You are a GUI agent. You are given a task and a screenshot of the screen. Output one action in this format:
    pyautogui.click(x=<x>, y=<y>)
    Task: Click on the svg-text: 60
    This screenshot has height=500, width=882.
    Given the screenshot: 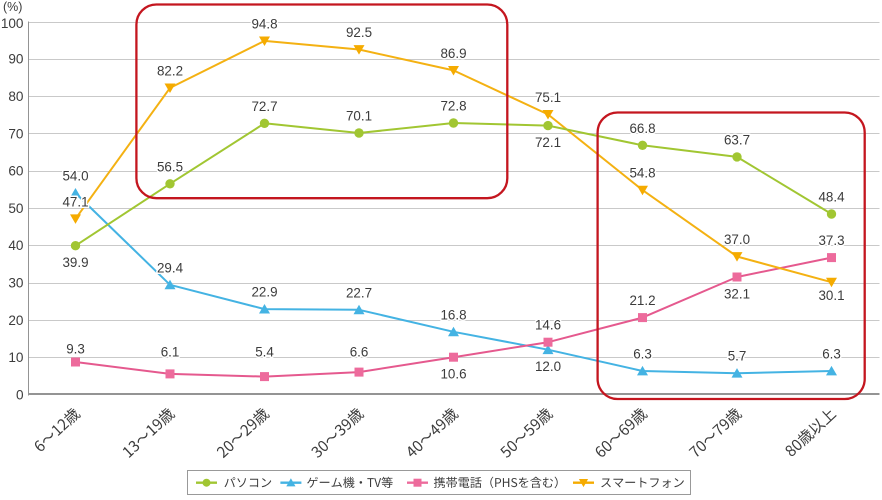 What is the action you would take?
    pyautogui.click(x=16, y=171)
    